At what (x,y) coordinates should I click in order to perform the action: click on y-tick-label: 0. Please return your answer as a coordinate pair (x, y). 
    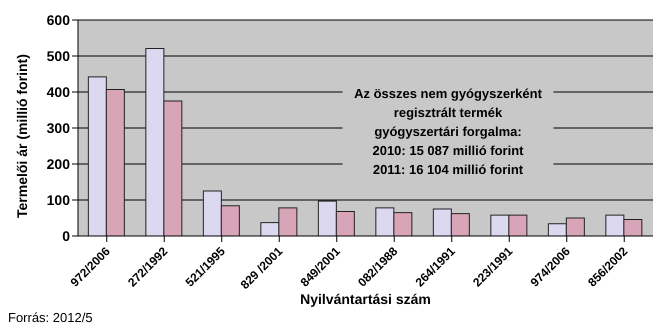
    Looking at the image, I should click on (66, 236).